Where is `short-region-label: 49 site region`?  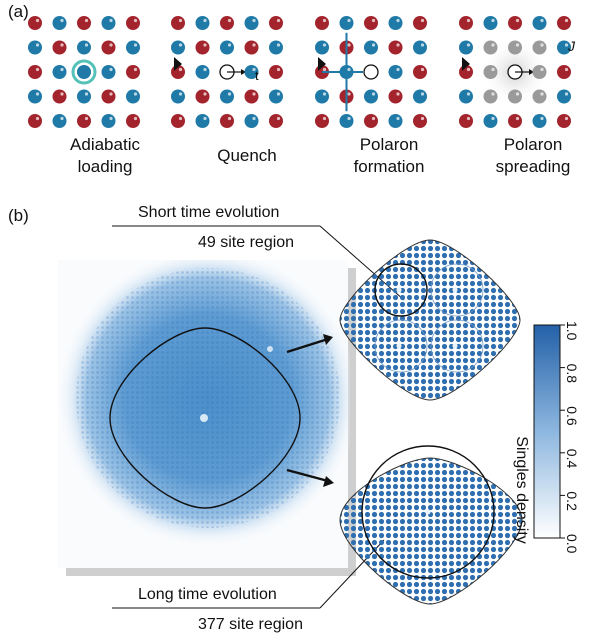
short-region-label: 49 site region is located at coordinates (246, 242).